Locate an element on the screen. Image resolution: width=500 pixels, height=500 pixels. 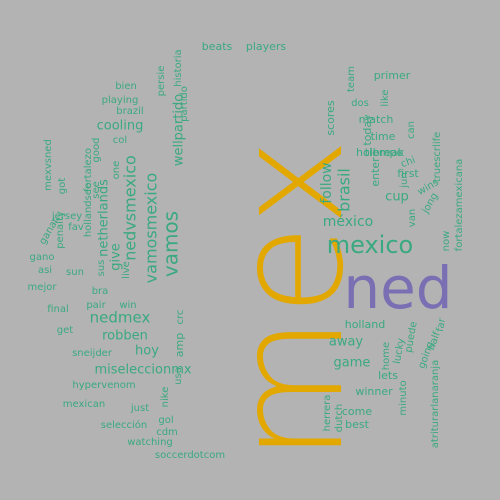
cloud-word-dutch: dutch is located at coordinates (339, 418).